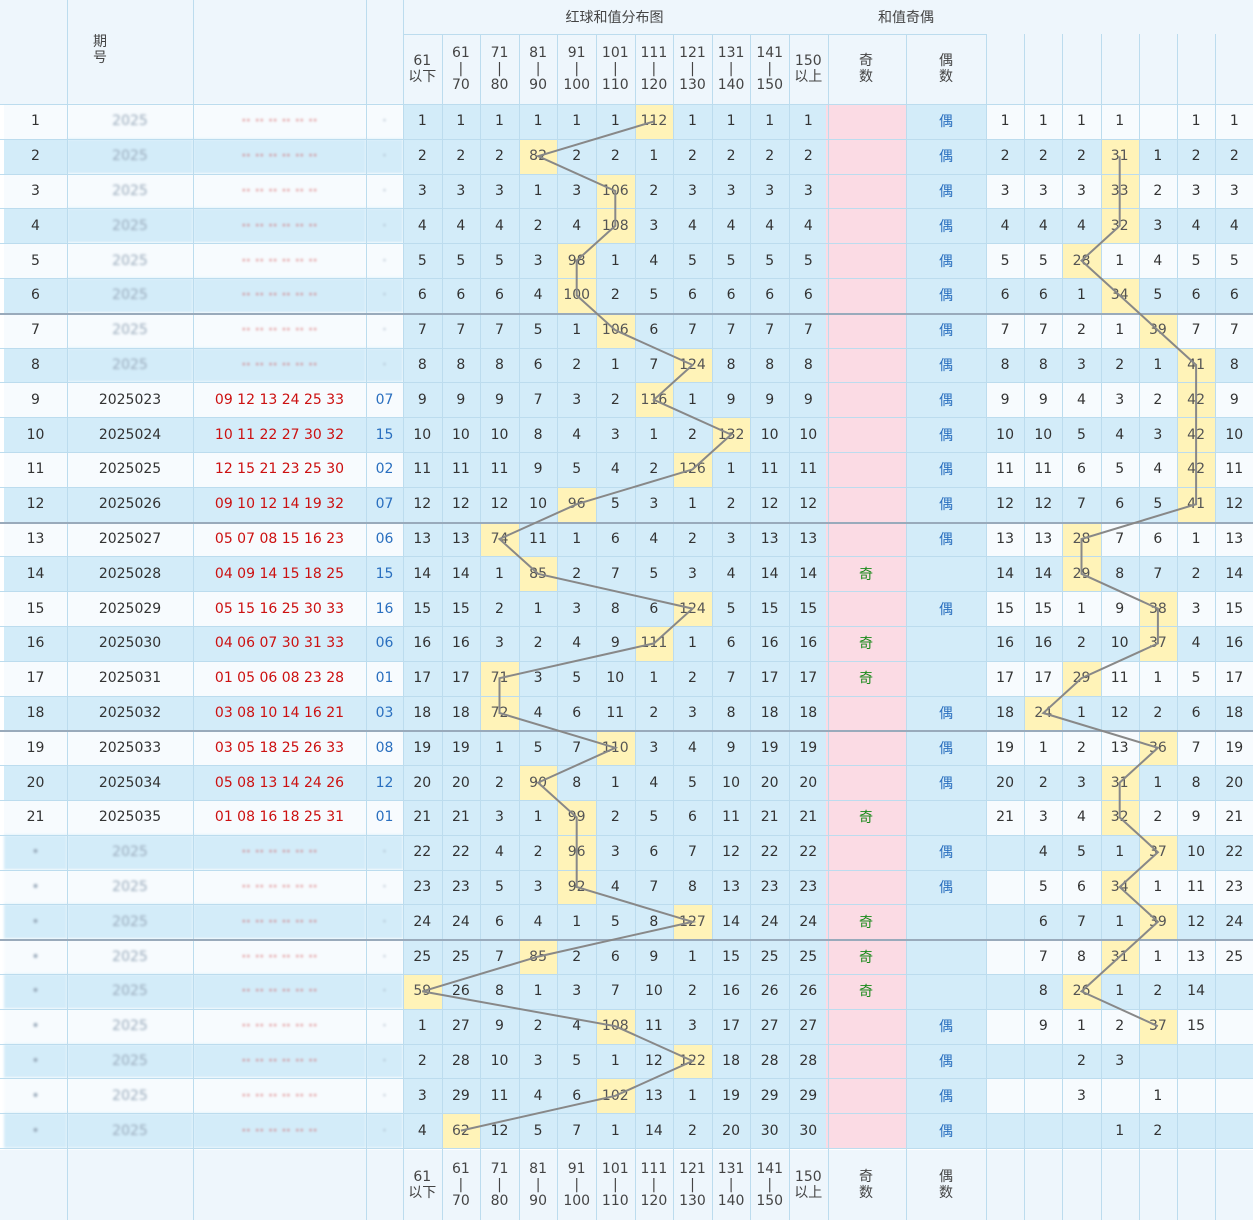 The height and width of the screenshot is (1220, 1253). I want to click on even-cell, so click(946, 678).